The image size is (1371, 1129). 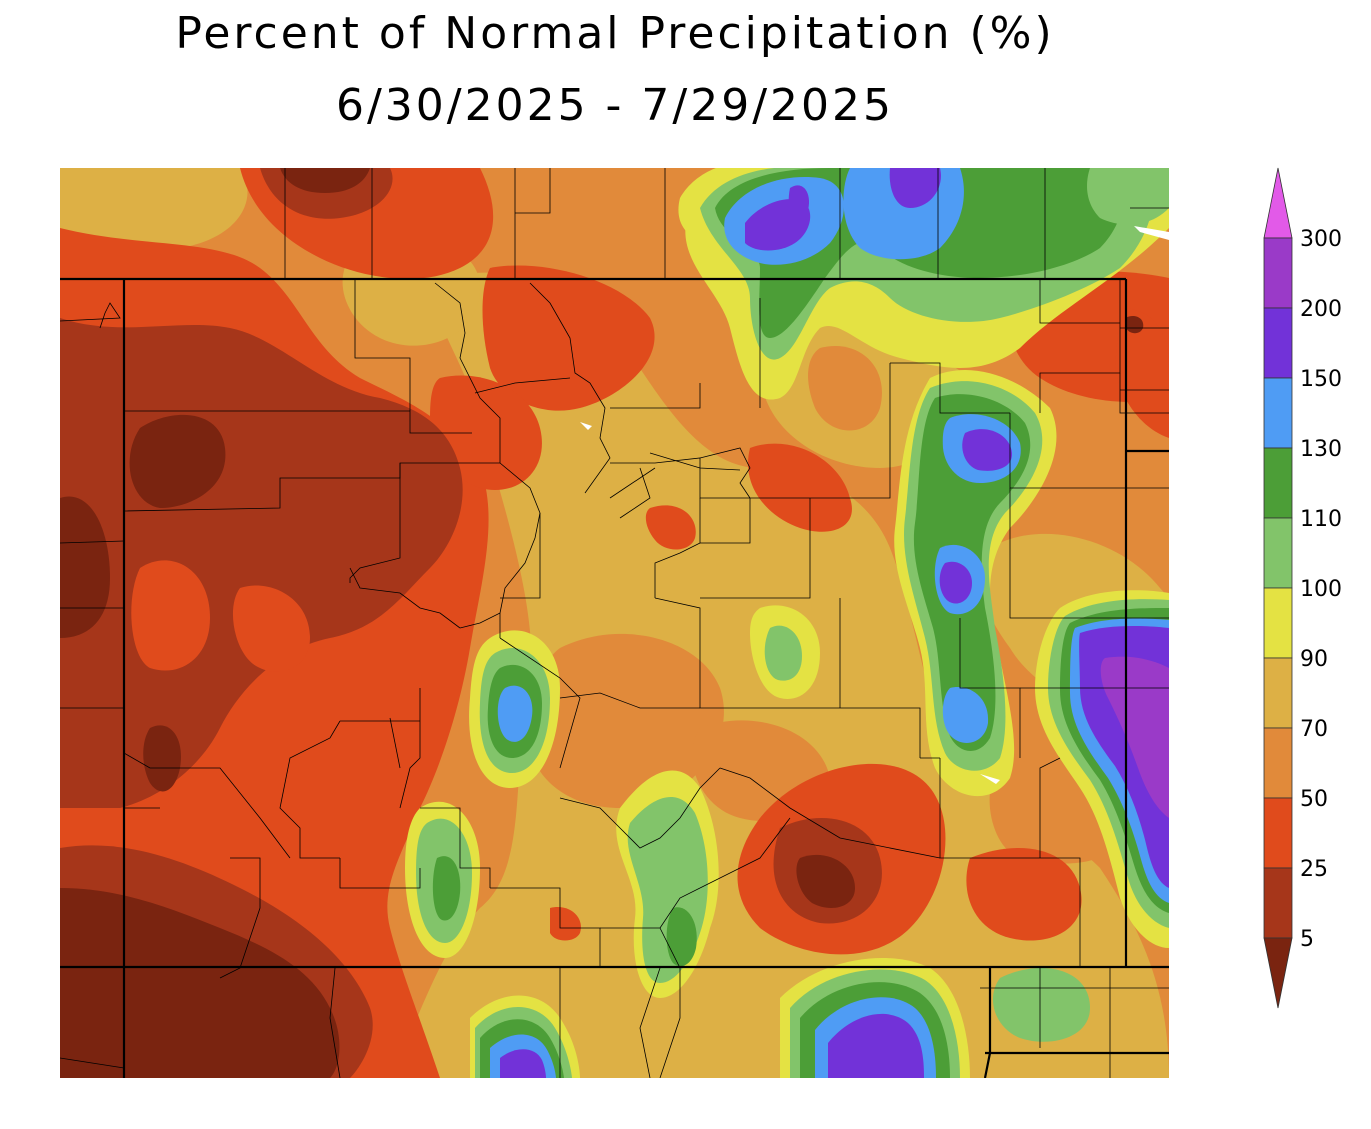 I want to click on legend-tick-label: 25, so click(x=1314, y=869).